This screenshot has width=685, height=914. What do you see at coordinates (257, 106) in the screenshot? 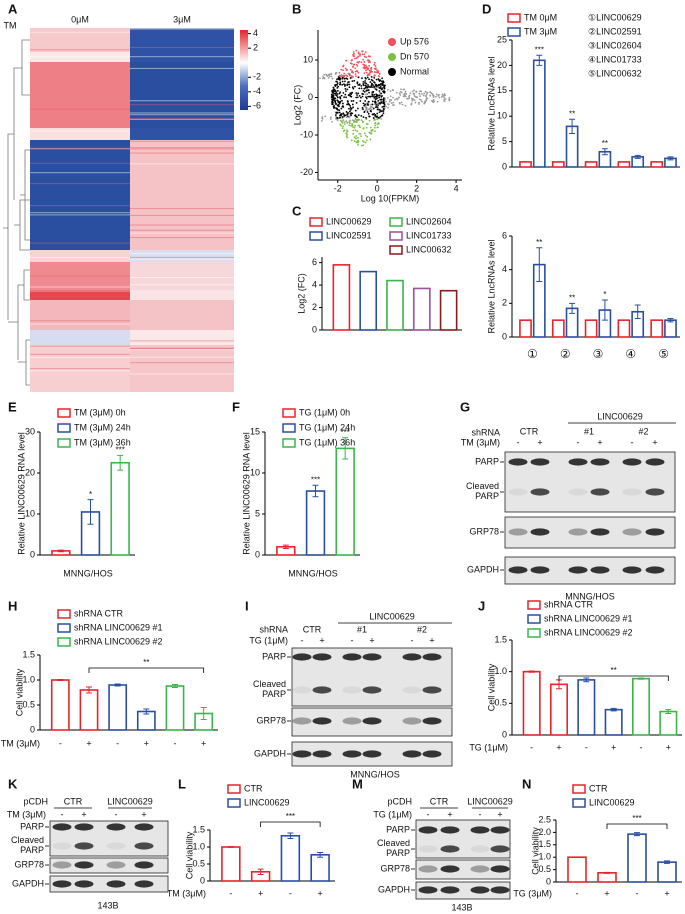
I see `colorbar-tick-label: -6` at bounding box center [257, 106].